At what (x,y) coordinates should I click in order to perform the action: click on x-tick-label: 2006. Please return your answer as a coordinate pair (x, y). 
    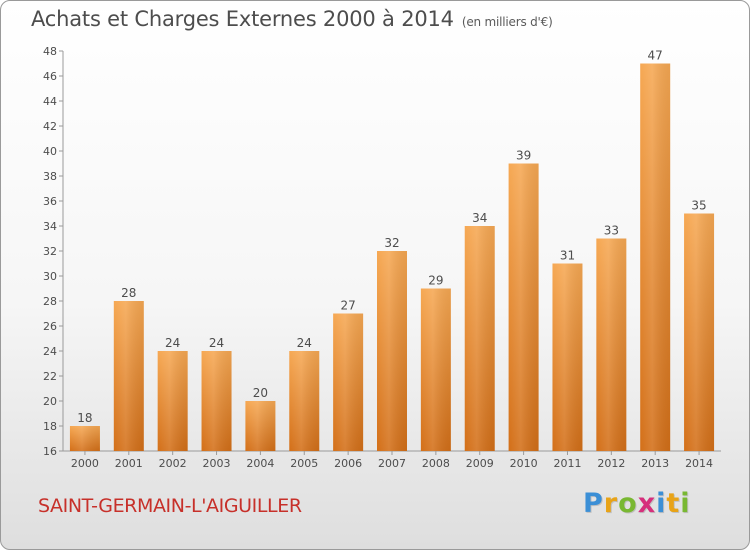
    Looking at the image, I should click on (348, 463).